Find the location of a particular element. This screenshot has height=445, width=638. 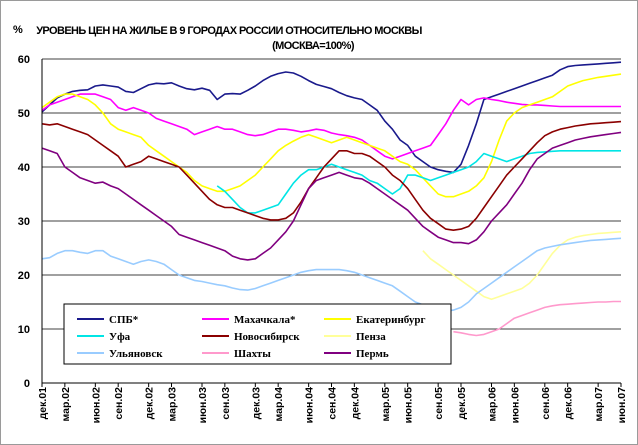

x-tick-label: дек.01 is located at coordinates (43, 403).